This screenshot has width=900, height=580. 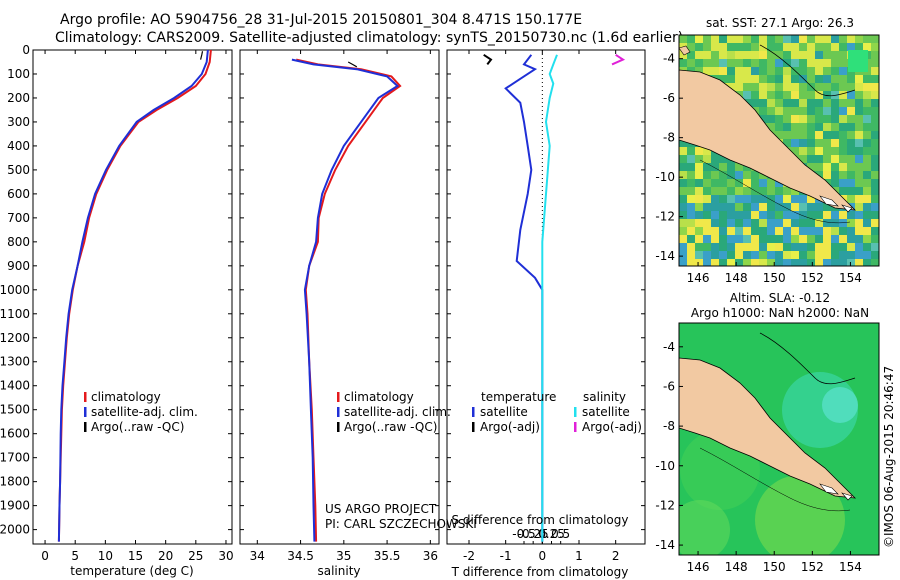 I want to click on x-tick-label: 35.5, so click(x=387, y=556).